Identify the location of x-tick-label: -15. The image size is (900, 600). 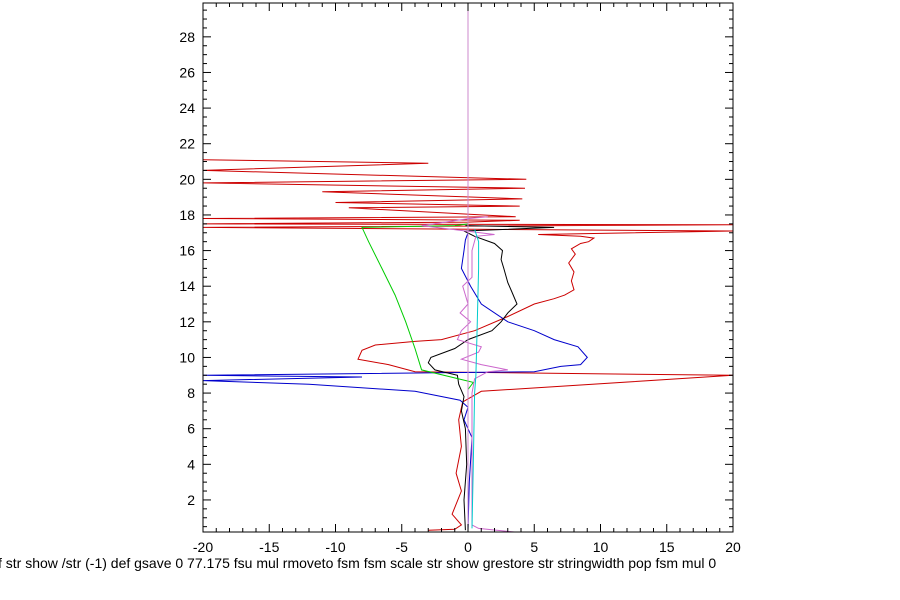
(269, 547).